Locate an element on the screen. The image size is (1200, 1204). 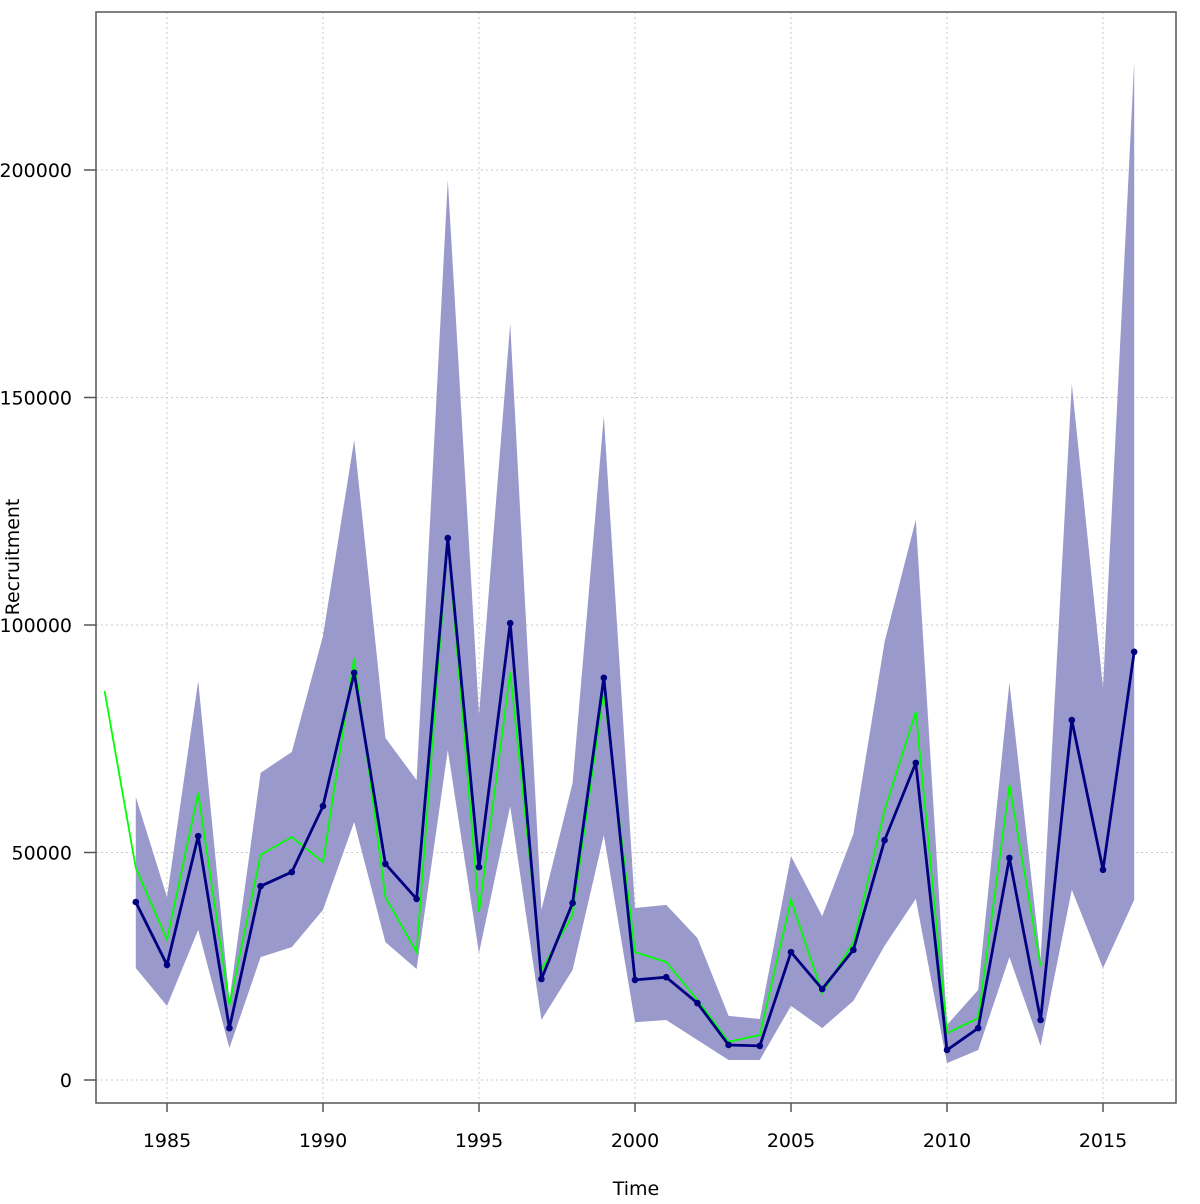
x-axis: 1985 1990 1995 2000 2005 2010 2015 is located at coordinates (635, 1127).